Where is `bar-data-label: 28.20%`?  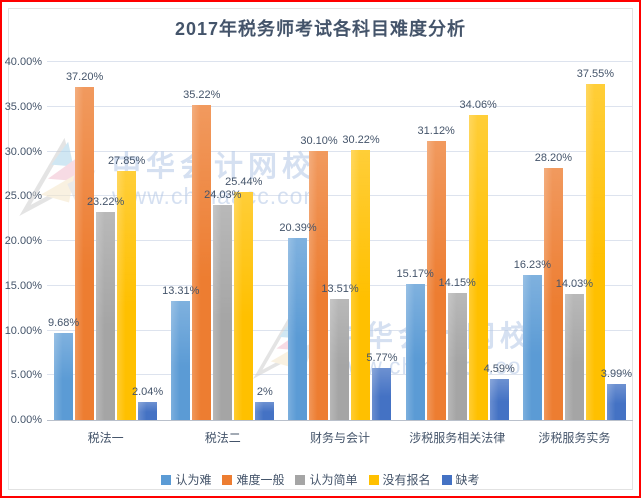
bar-data-label: 28.20% is located at coordinates (553, 157).